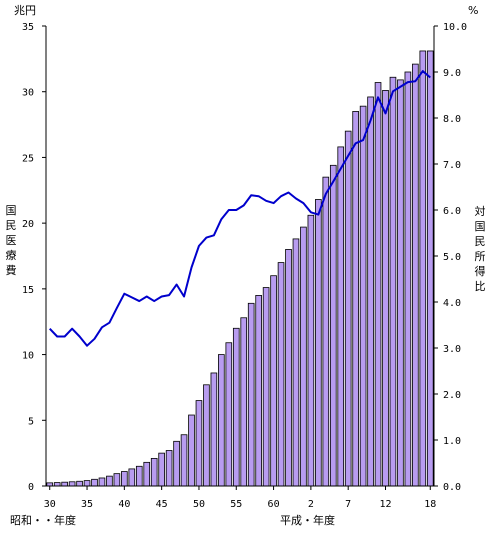 The height and width of the screenshot is (534, 492). What do you see at coordinates (480, 256) in the screenshot?
I see `axis-label-char: 所` at bounding box center [480, 256].